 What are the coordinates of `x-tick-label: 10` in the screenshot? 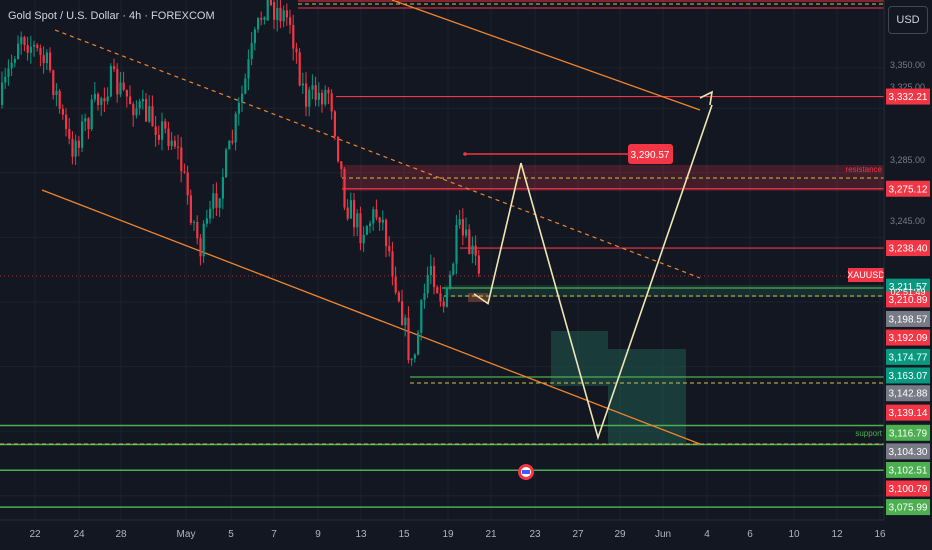 It's located at (794, 534).